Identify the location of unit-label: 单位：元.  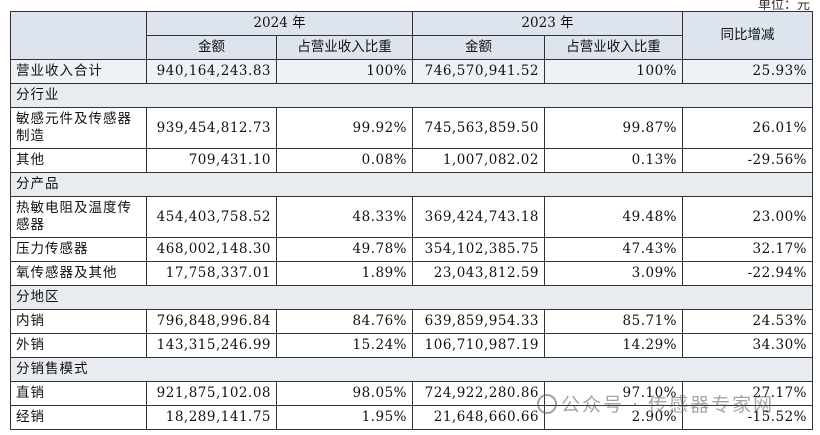
(783, 6).